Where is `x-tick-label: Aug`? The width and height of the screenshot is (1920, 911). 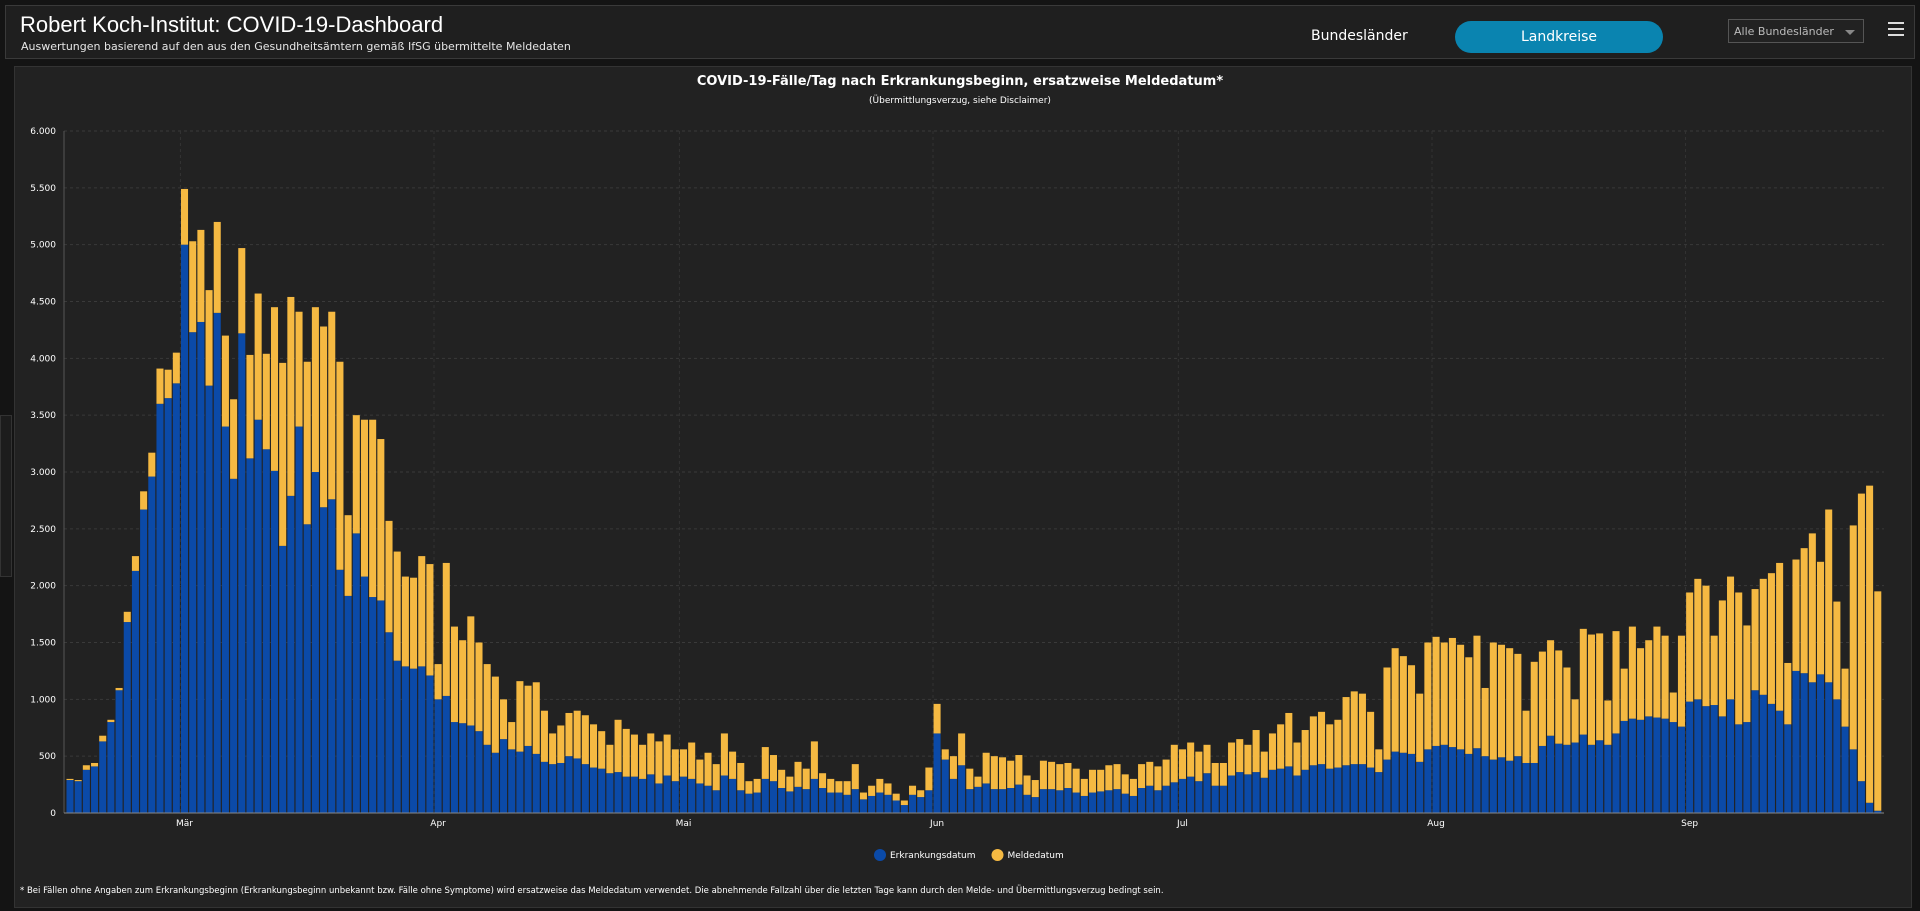 x-tick-label: Aug is located at coordinates (1436, 824).